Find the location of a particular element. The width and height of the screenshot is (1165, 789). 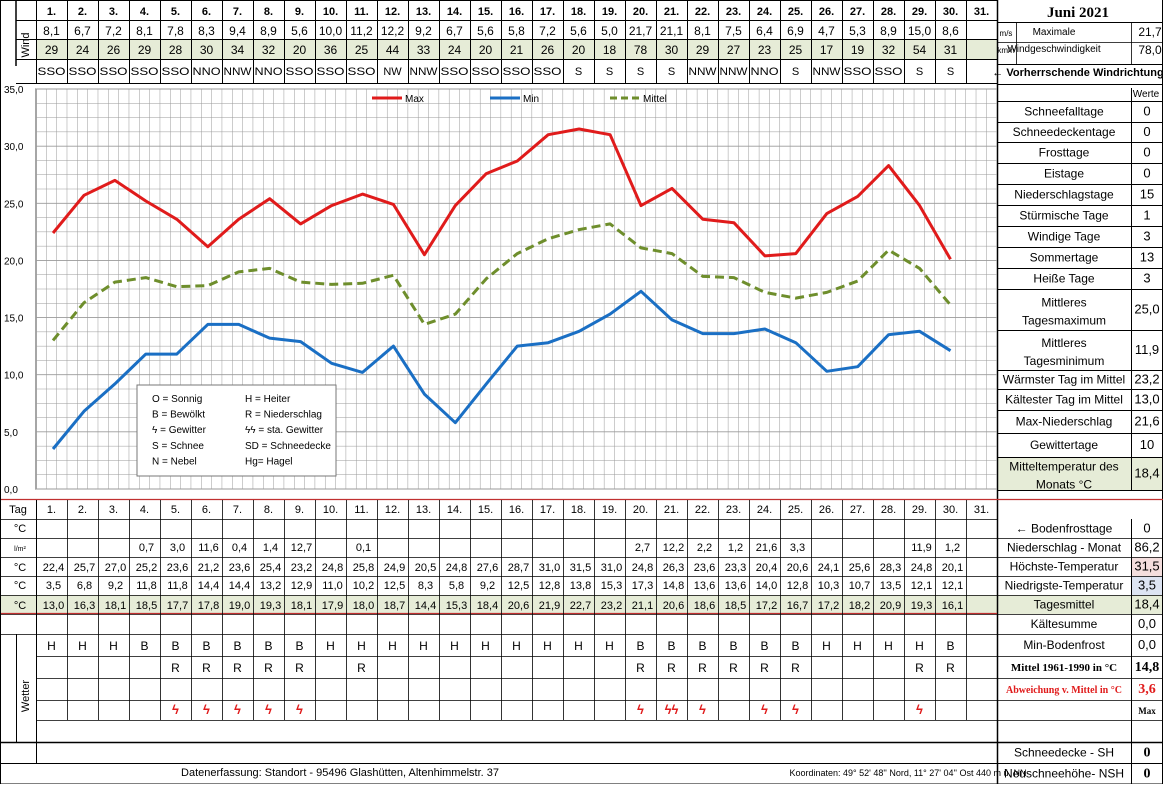

table-value-tmean: 14,4 is located at coordinates (425, 606).